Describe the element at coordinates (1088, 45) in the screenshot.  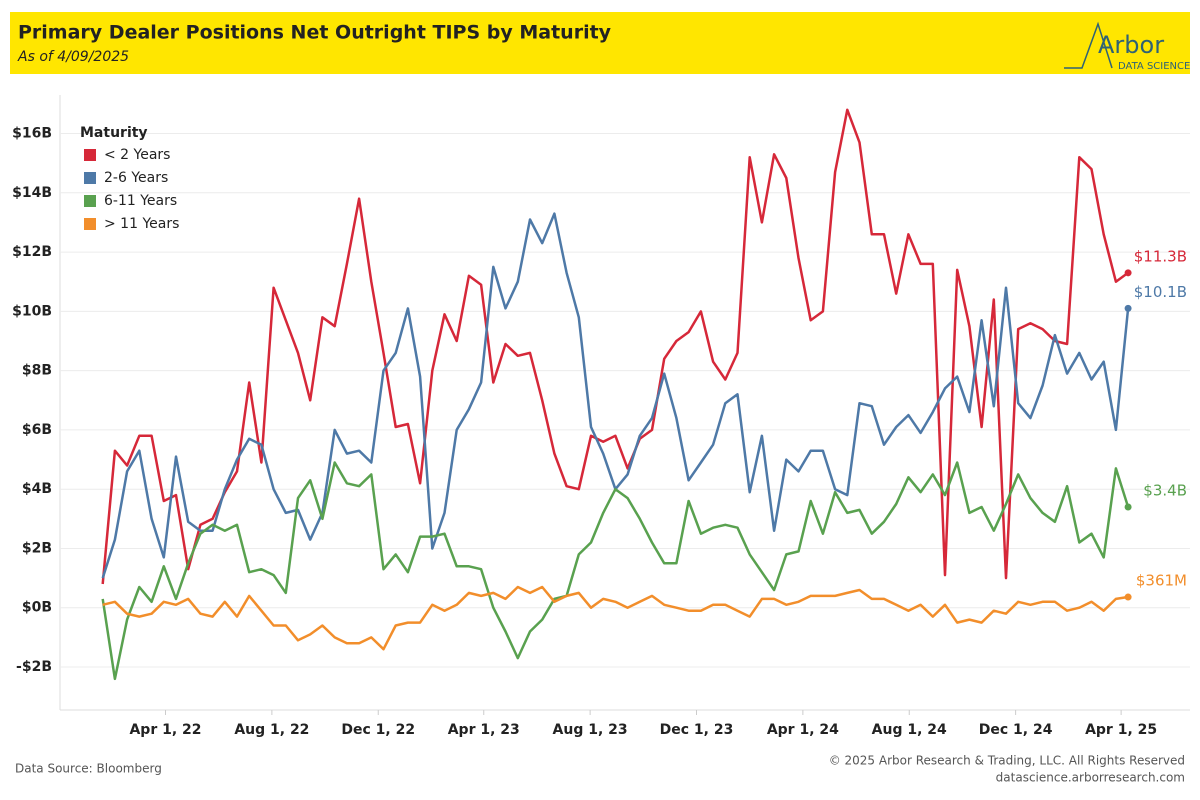
I see `logo-mark` at that location.